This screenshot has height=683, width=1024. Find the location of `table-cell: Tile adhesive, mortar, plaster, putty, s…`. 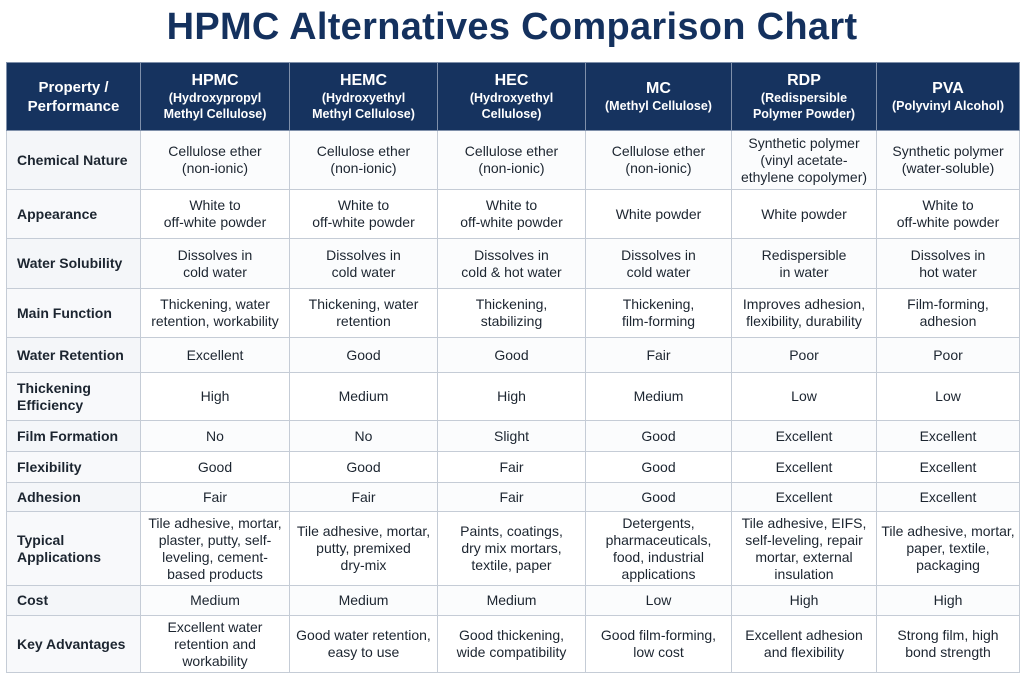

table-cell: Tile adhesive, mortar, plaster, putty, s… is located at coordinates (215, 548).